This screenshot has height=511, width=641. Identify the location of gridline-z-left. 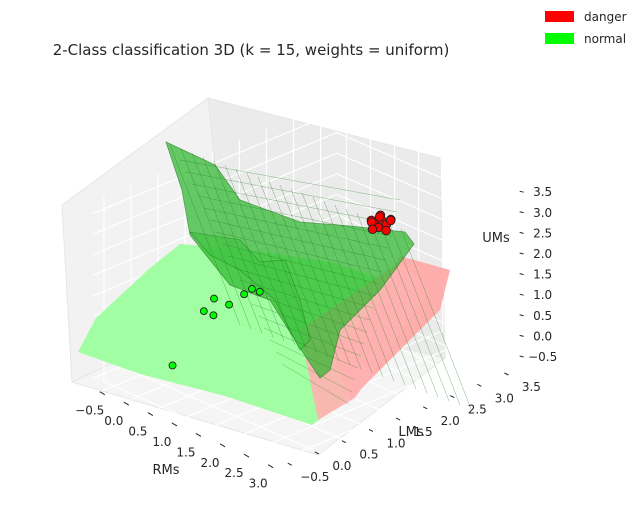
(215, 163).